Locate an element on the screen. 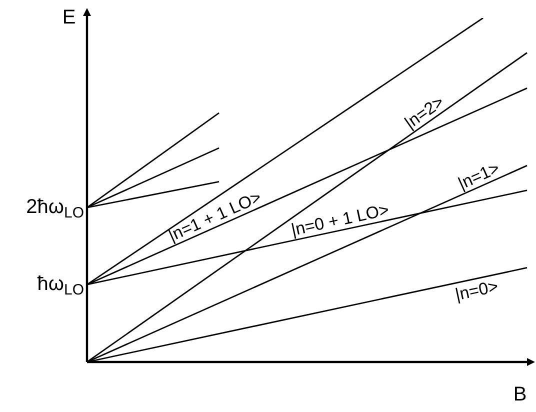 The height and width of the screenshot is (412, 536). x-axis-title: B is located at coordinates (520, 395).